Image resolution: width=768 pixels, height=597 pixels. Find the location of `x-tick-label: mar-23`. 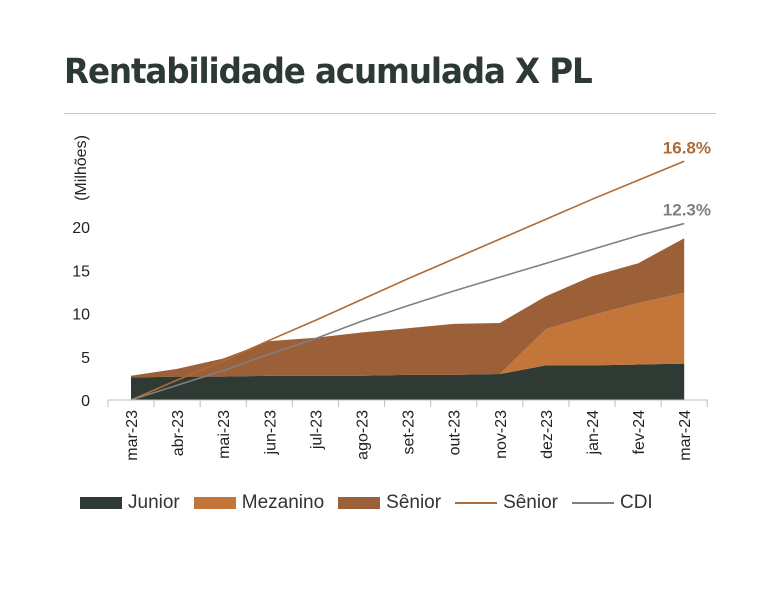

x-tick-label: mar-23 is located at coordinates (132, 435).